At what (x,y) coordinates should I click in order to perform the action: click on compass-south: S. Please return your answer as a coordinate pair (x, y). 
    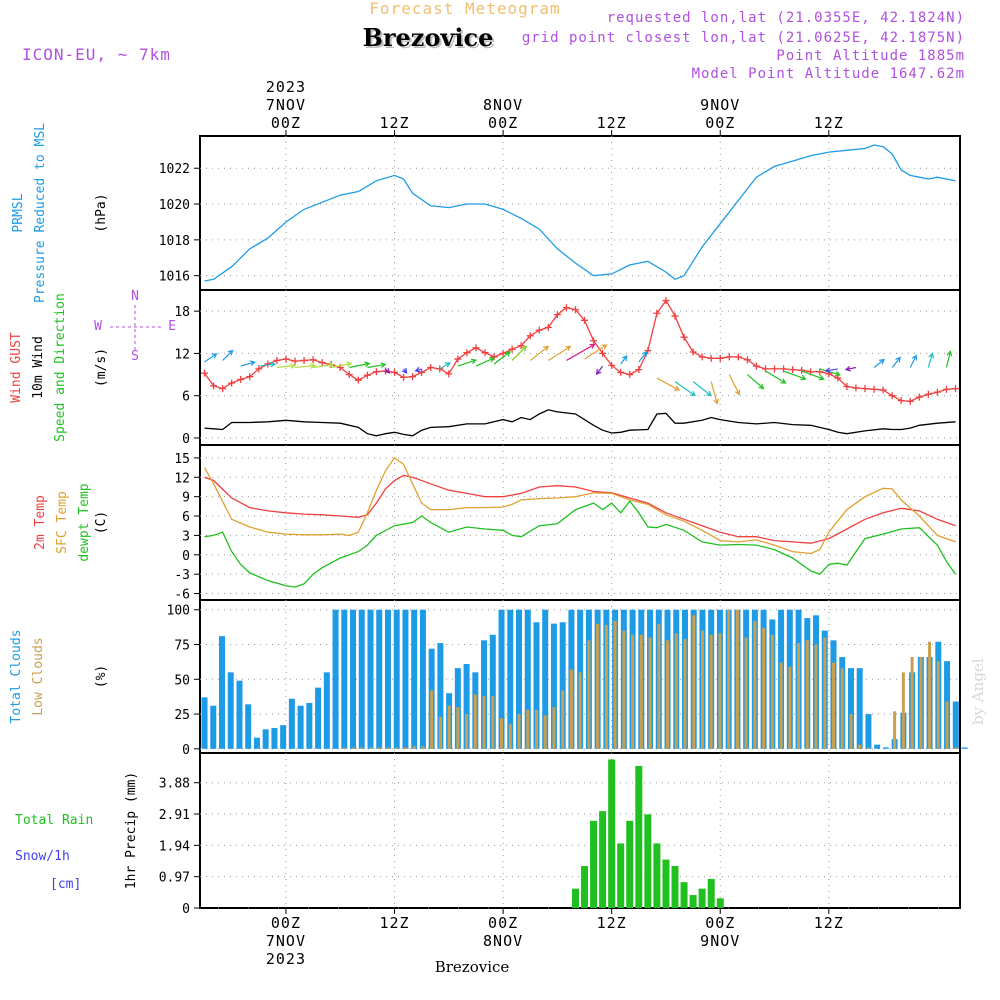
    Looking at the image, I should click on (135, 356).